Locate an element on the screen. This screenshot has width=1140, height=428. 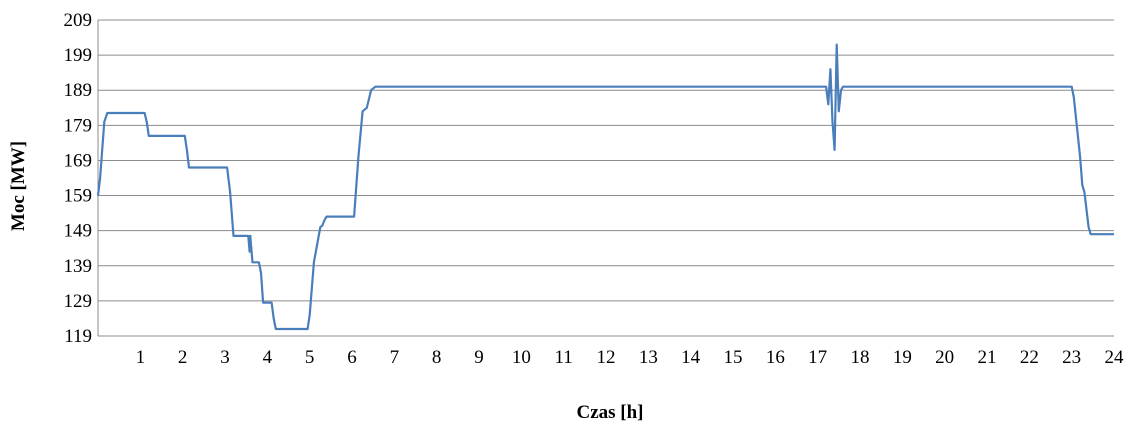
x-tick-label: 23 is located at coordinates (1071, 357).